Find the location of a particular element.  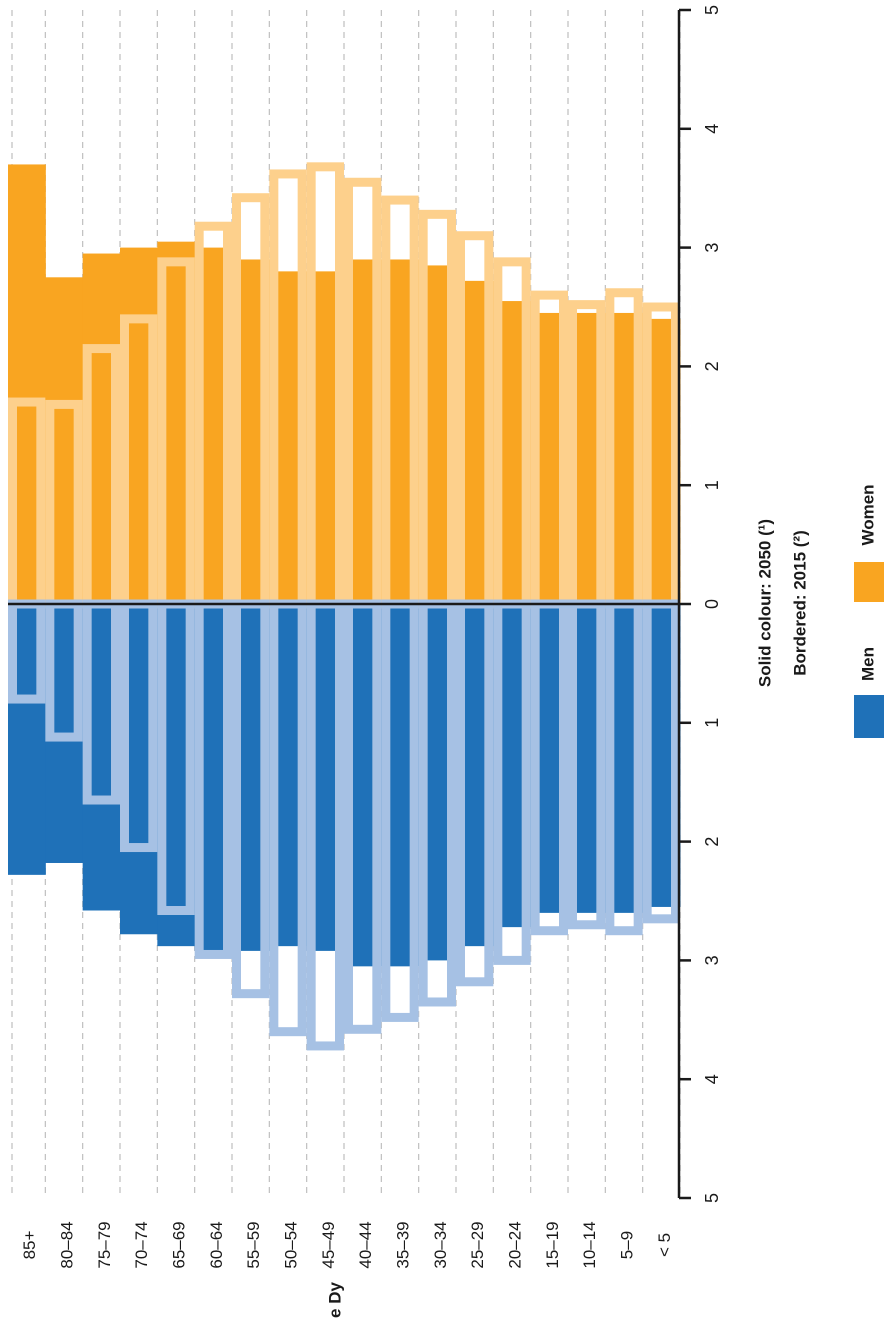

category-label: 5–9 is located at coordinates (626, 1245).